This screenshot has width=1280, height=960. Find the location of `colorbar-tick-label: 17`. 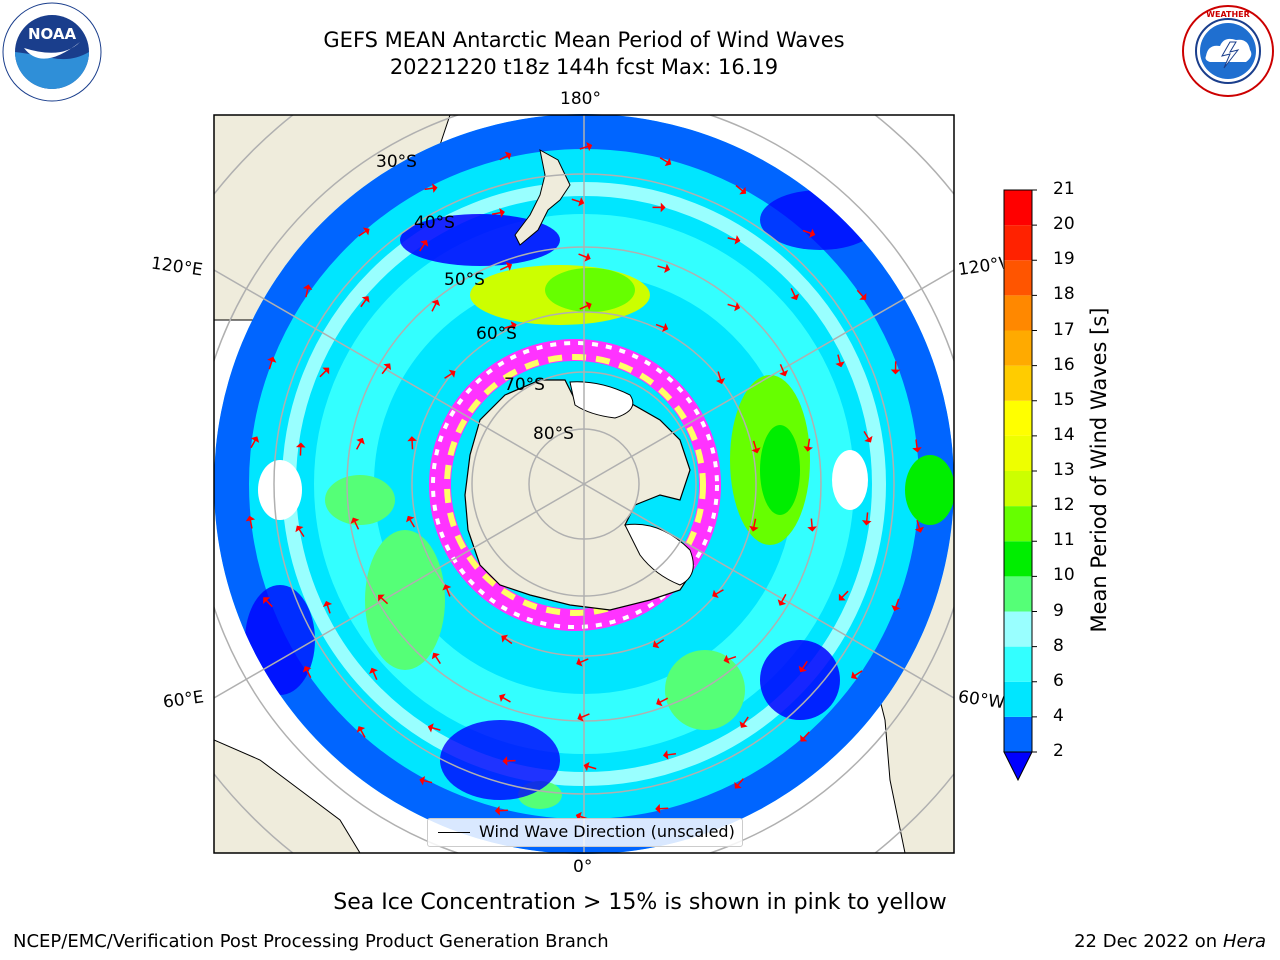

colorbar-tick-label: 17 is located at coordinates (1064, 329).